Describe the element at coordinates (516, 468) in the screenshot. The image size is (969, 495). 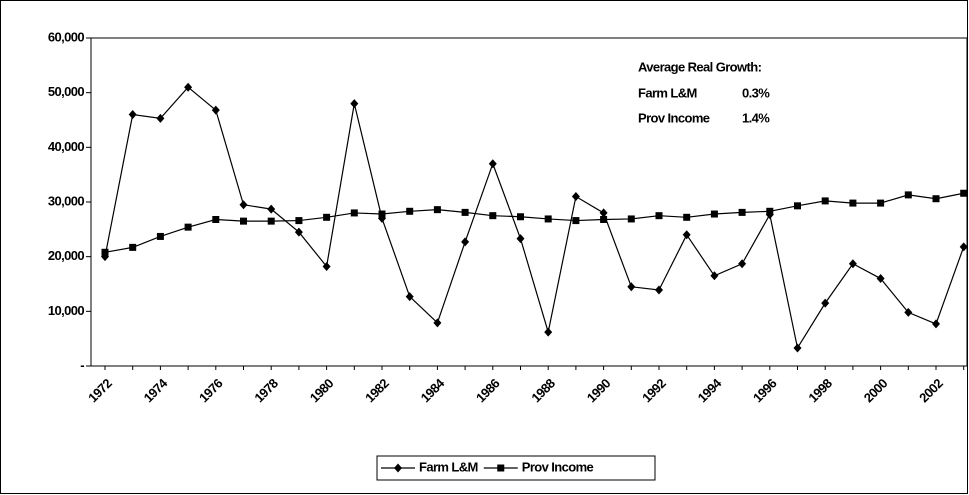
I see `legend-box` at that location.